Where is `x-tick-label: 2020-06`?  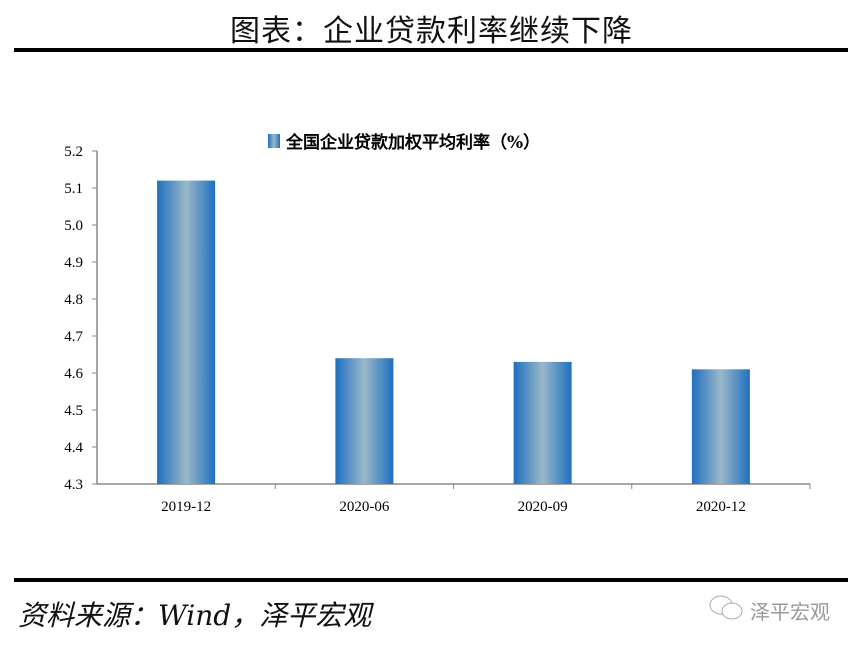
x-tick-label: 2020-06 is located at coordinates (364, 507).